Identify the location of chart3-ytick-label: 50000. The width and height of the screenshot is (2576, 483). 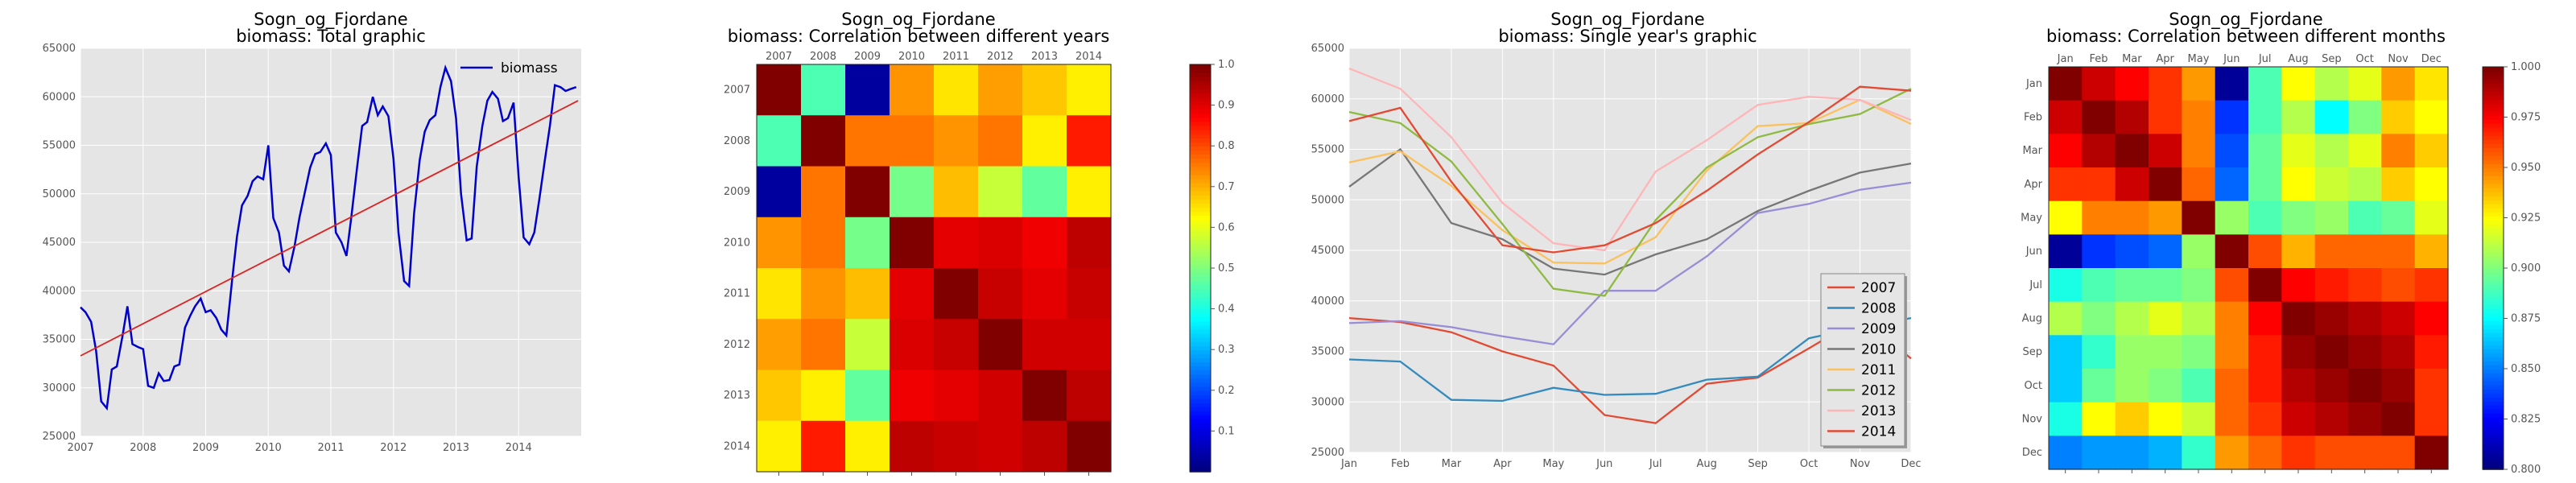
(1327, 200).